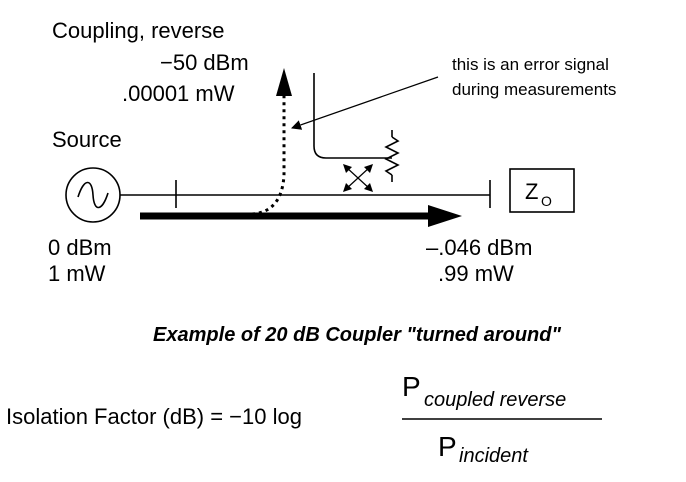 This screenshot has height=482, width=686. I want to click on source-icon, so click(93, 195).